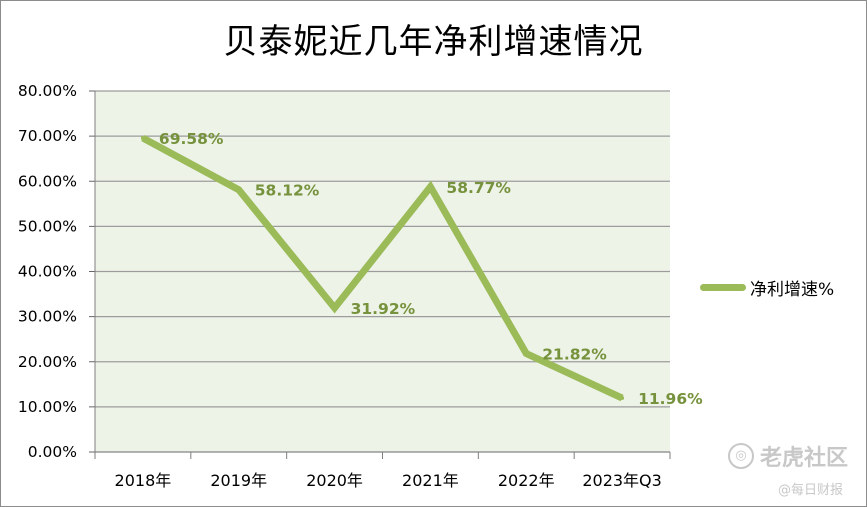 The image size is (867, 507). Describe the element at coordinates (191, 139) in the screenshot. I see `data-label: 69.58%` at that location.